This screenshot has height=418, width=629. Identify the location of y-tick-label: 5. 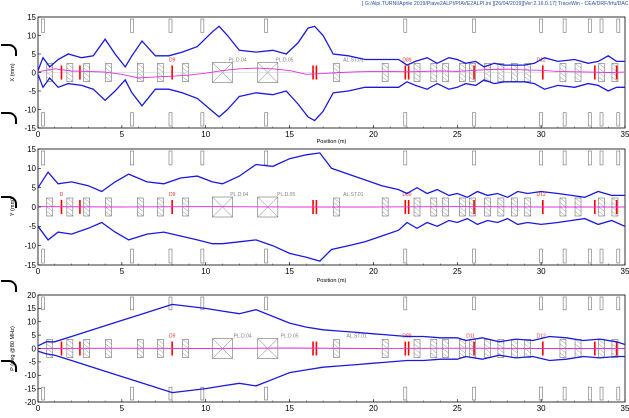
(34, 187).